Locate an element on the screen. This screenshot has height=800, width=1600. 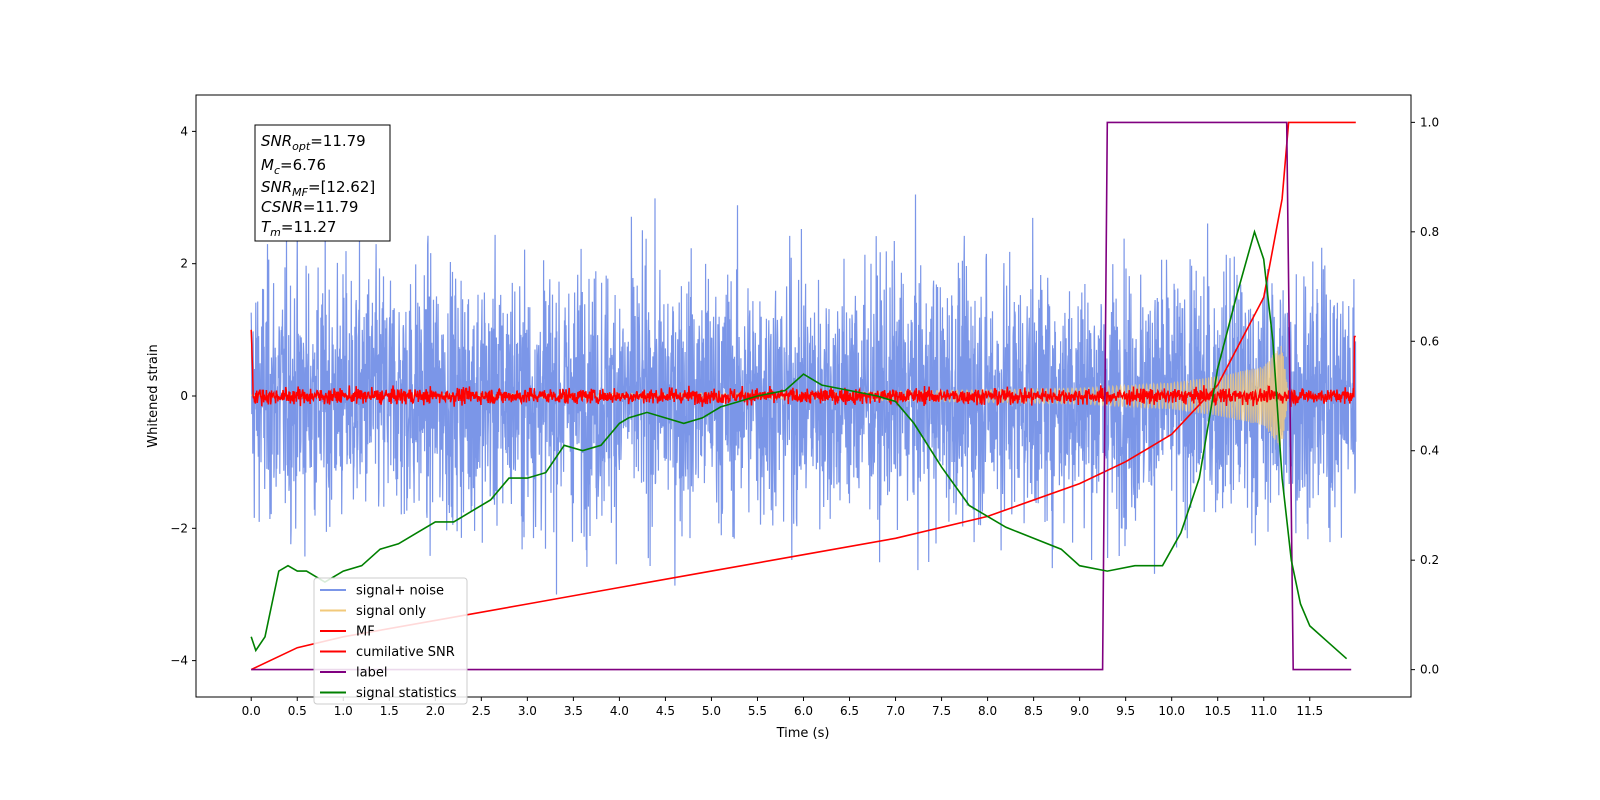
x-tick-label: 11.5 is located at coordinates (1309, 711).